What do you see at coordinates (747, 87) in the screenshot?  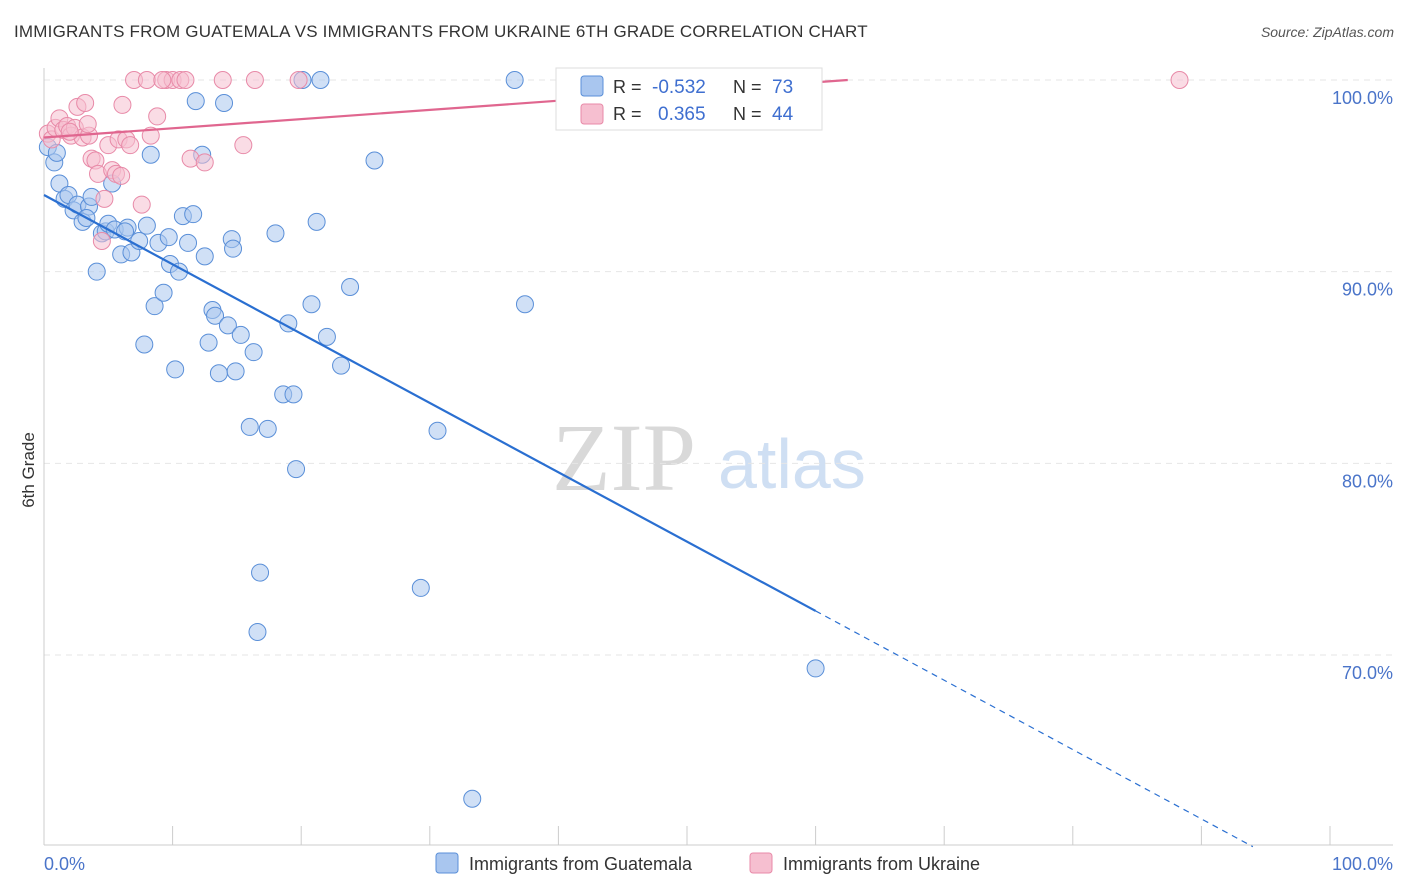 I see `legend-n-label-guatemala: N =` at bounding box center [747, 87].